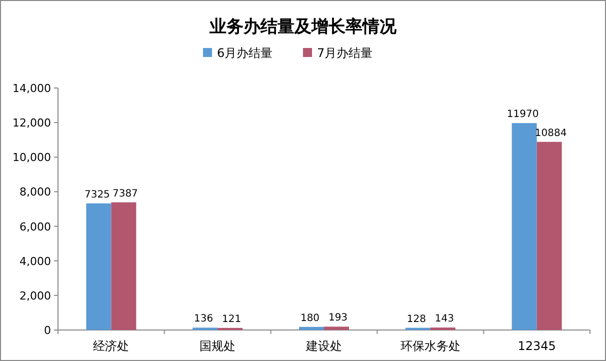  Describe the element at coordinates (416, 319) in the screenshot. I see `data-label: 128` at that location.